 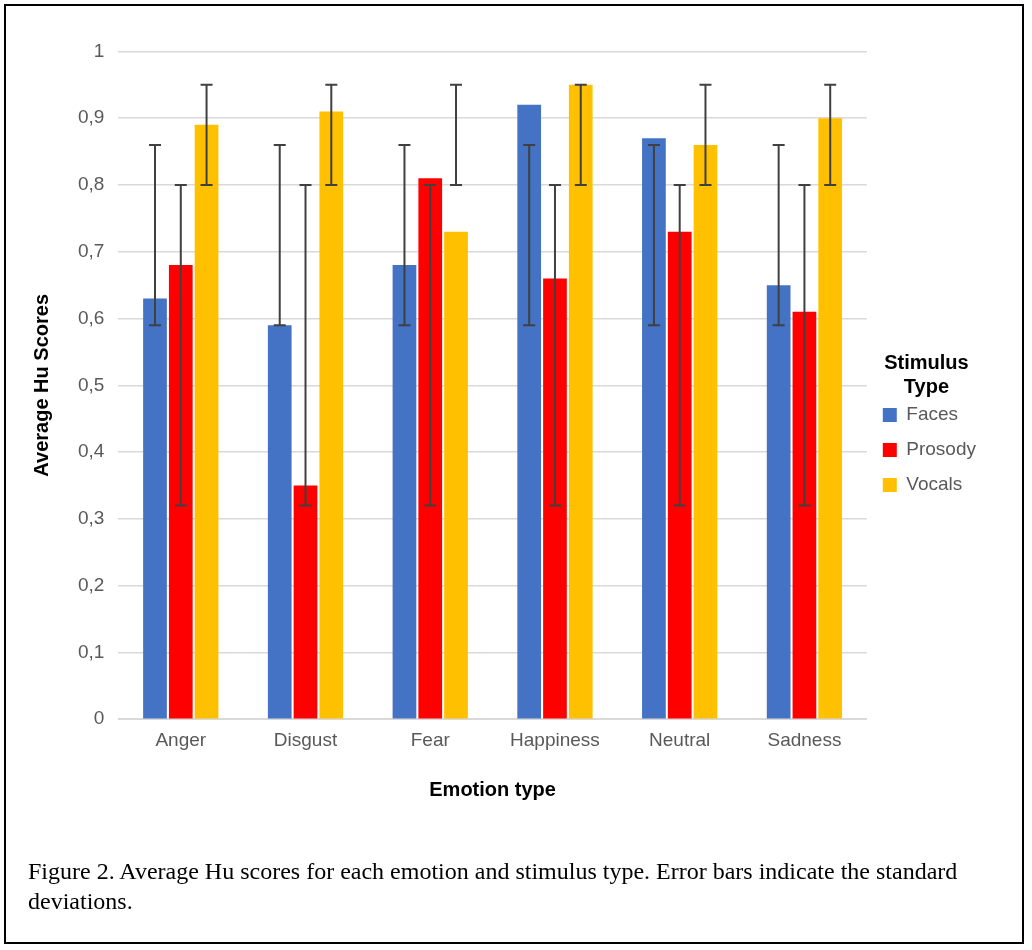 What do you see at coordinates (305, 739) in the screenshot?
I see `x-tick-label: Disgust` at bounding box center [305, 739].